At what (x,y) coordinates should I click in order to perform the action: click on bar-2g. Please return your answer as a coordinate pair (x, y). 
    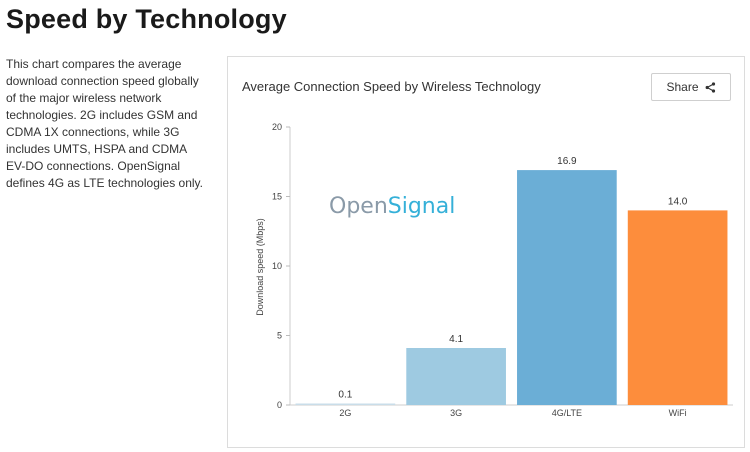
    Looking at the image, I should click on (345, 404).